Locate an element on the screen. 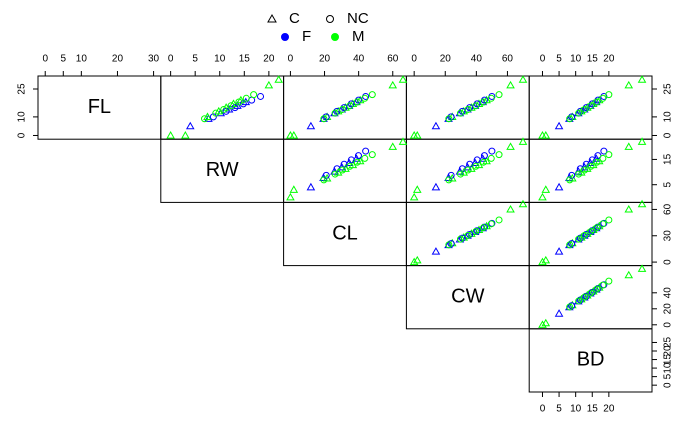  variable-label: BD is located at coordinates (591, 360).